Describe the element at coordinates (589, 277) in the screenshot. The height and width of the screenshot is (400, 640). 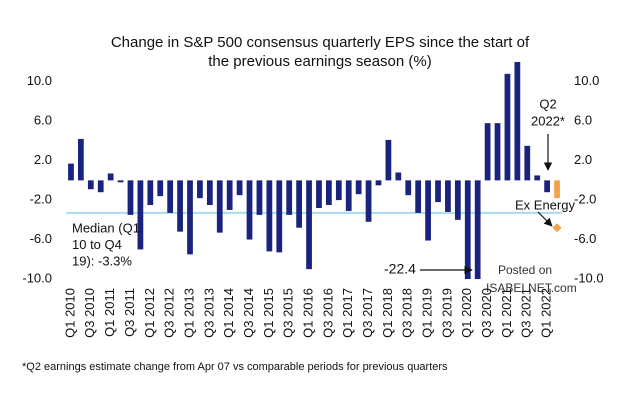
I see `y2-tick-label: -10.0` at that location.